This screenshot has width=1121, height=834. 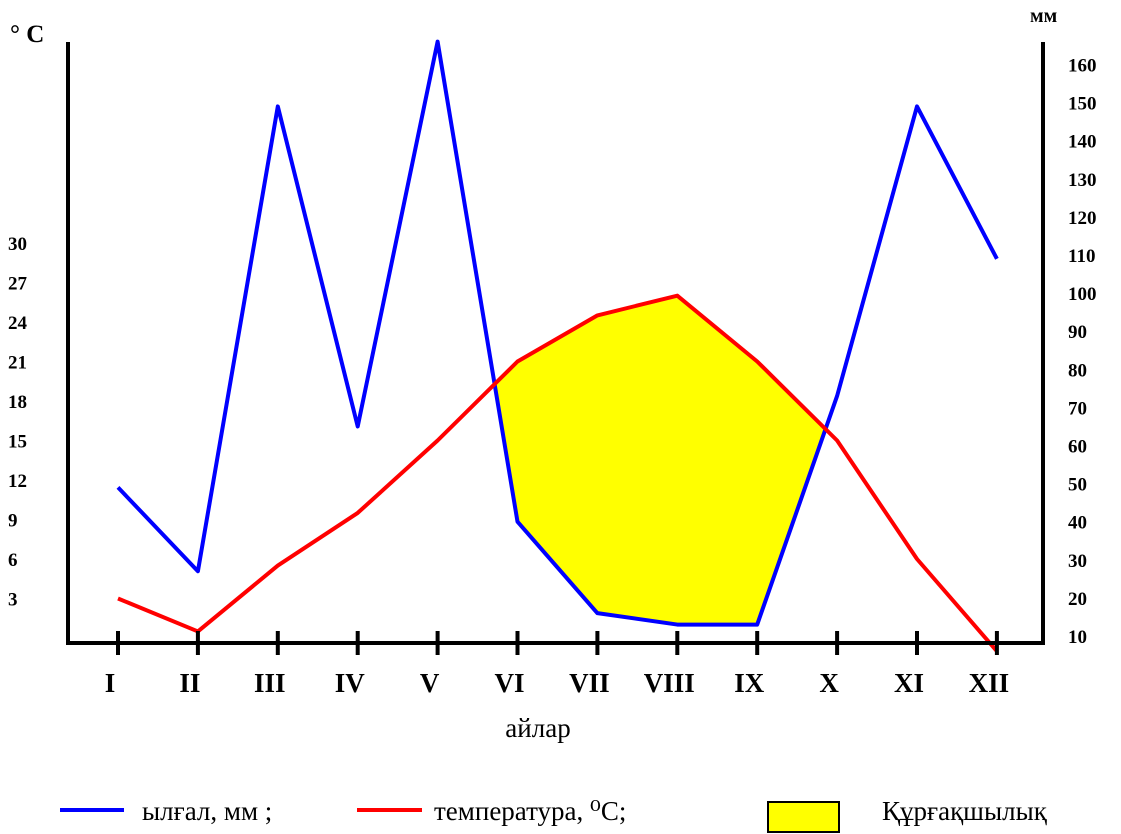 I want to click on x-tick-label: IV, so click(x=350, y=683).